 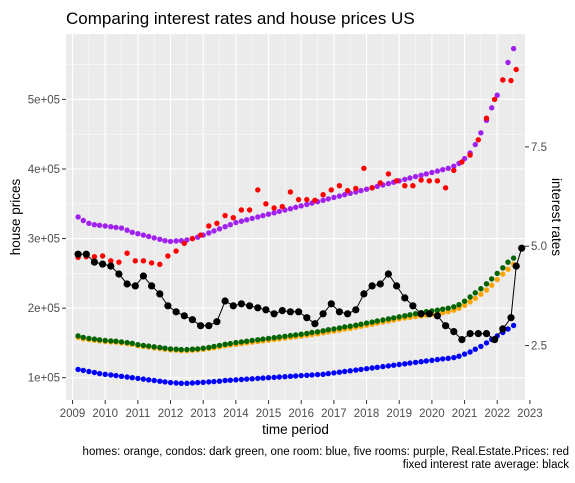 I want to click on y-tick-label: 5e+05, so click(x=44, y=100).